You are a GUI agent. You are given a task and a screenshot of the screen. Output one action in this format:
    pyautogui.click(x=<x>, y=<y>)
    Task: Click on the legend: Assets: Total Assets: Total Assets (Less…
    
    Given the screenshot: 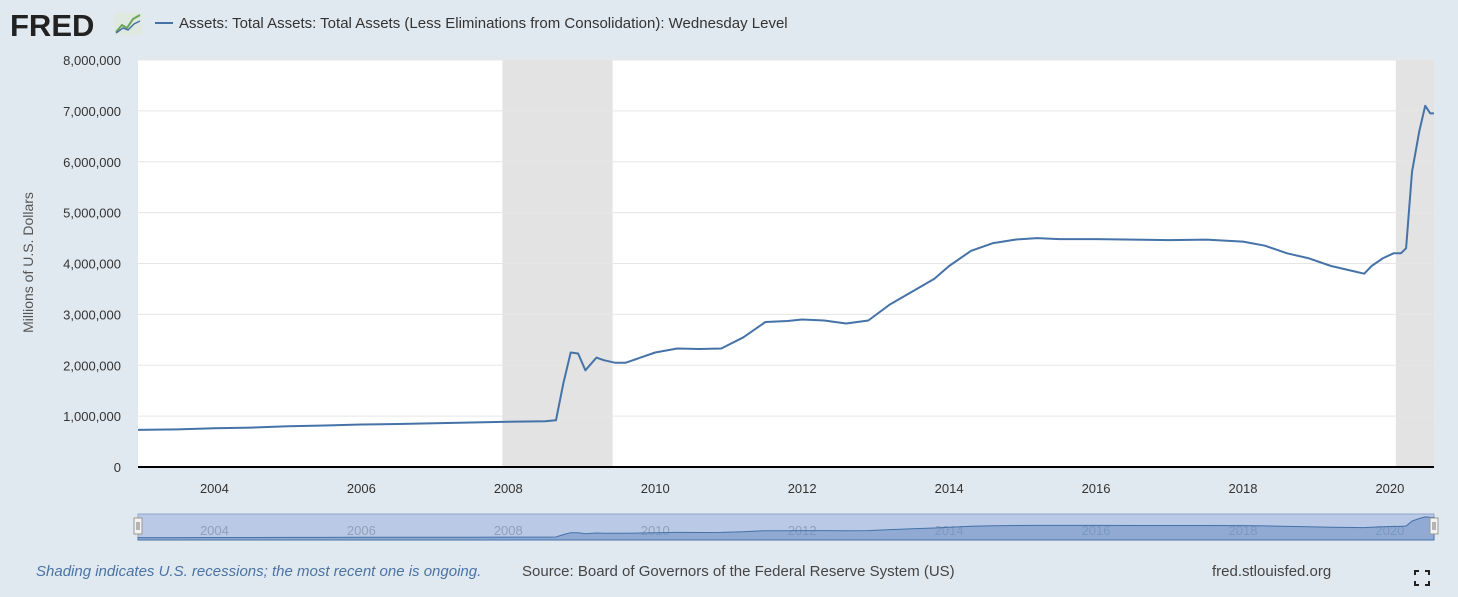 What is the action you would take?
    pyautogui.click(x=471, y=23)
    